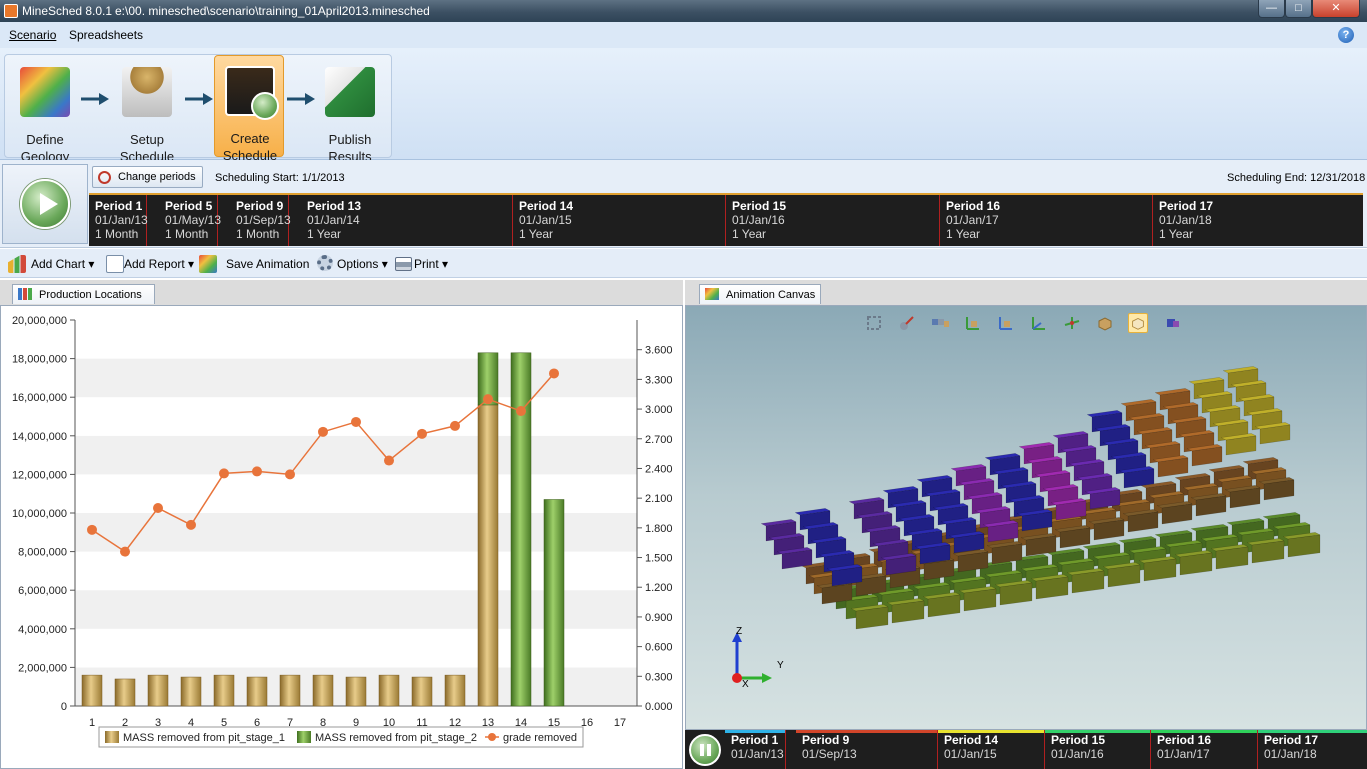  What do you see at coordinates (991, 749) in the screenshot?
I see `animation-period-cell: Period 14 01/Jan/15` at bounding box center [991, 749].